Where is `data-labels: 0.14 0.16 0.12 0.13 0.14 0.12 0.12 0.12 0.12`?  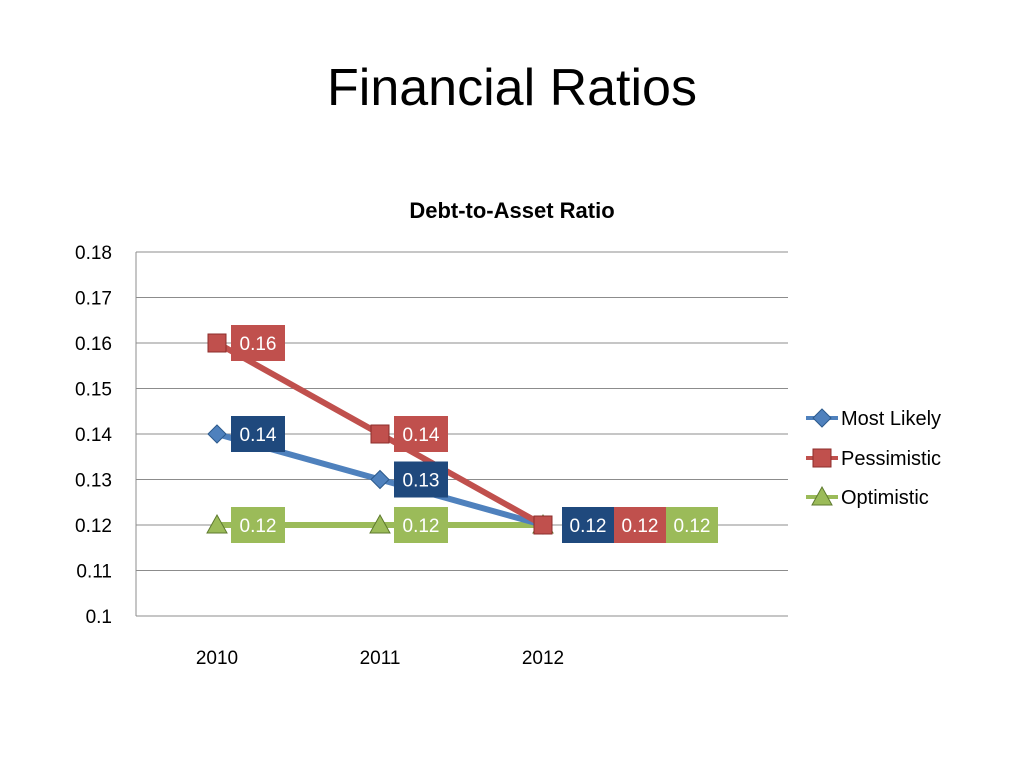
data-labels: 0.14 0.16 0.12 0.13 0.14 0.12 0.12 0.12 0.12 is located at coordinates (474, 434).